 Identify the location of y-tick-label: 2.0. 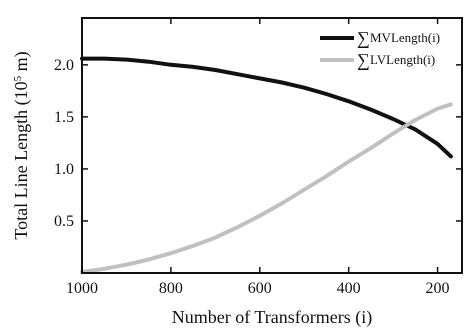
(64, 65).